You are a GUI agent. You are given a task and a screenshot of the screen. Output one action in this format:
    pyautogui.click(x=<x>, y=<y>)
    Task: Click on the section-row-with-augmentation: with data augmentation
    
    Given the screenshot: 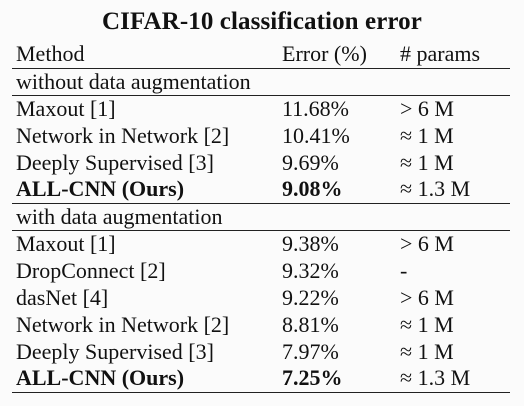 What is the action you would take?
    pyautogui.click(x=261, y=216)
    